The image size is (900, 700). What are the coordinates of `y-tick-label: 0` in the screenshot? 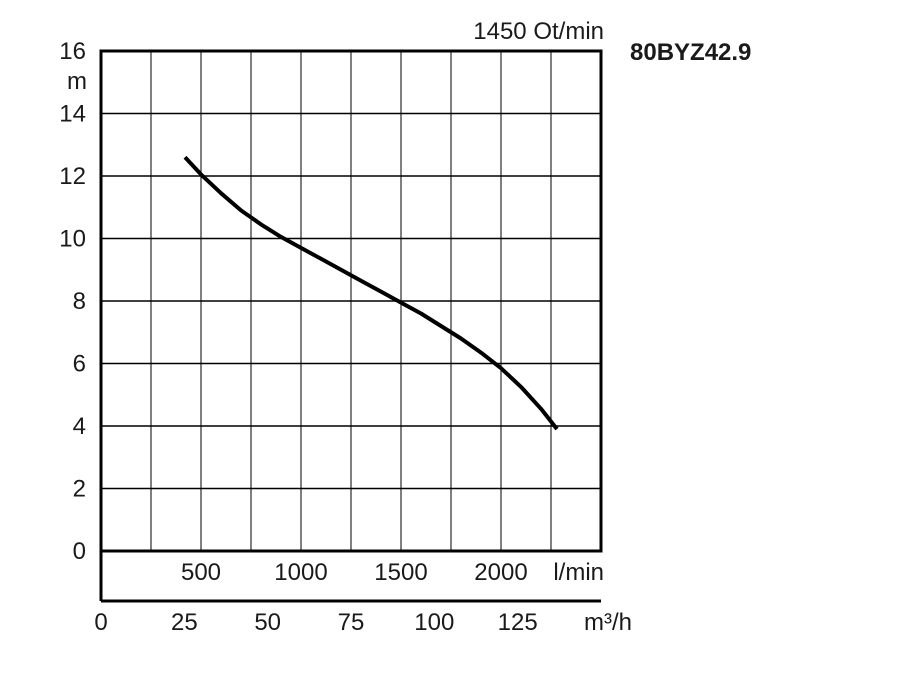 It's located at (79, 551).